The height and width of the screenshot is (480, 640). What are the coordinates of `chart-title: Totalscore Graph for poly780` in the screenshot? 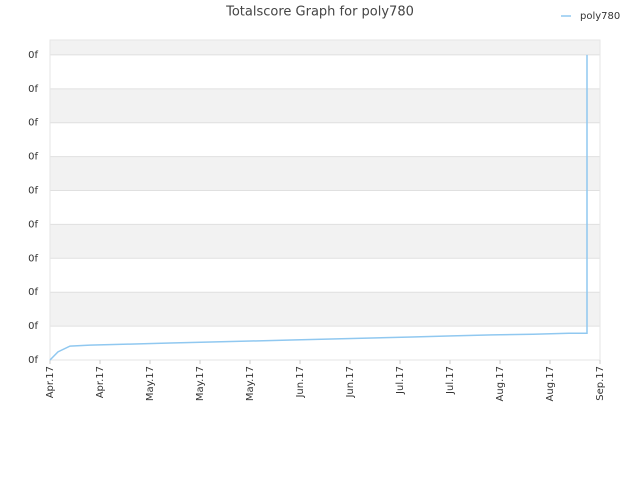 It's located at (319, 12).